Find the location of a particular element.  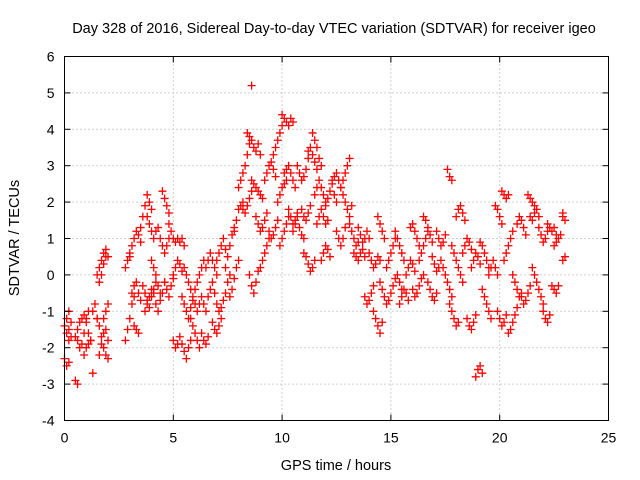

y-tick-label: 3 is located at coordinates (51, 166).